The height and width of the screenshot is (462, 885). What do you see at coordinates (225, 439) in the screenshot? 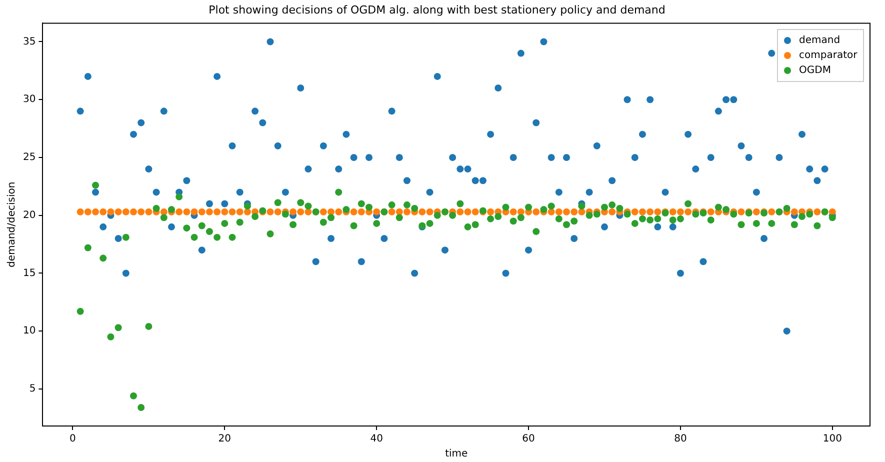
I see `x-tick-label: 20` at bounding box center [225, 439].